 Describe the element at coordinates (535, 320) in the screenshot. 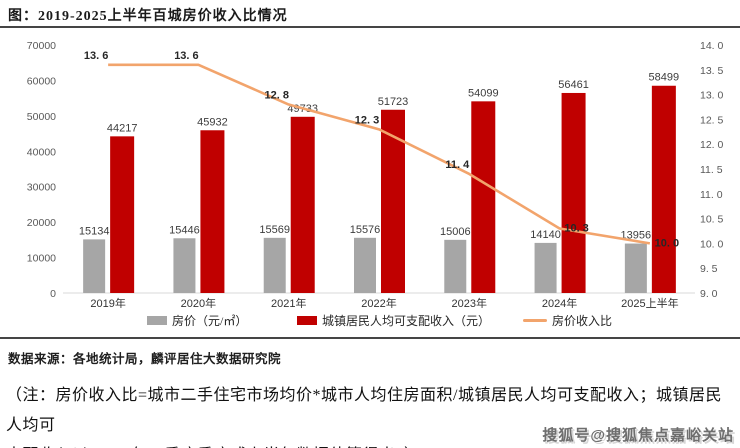

I see `ratio-line-swatch-icon` at that location.